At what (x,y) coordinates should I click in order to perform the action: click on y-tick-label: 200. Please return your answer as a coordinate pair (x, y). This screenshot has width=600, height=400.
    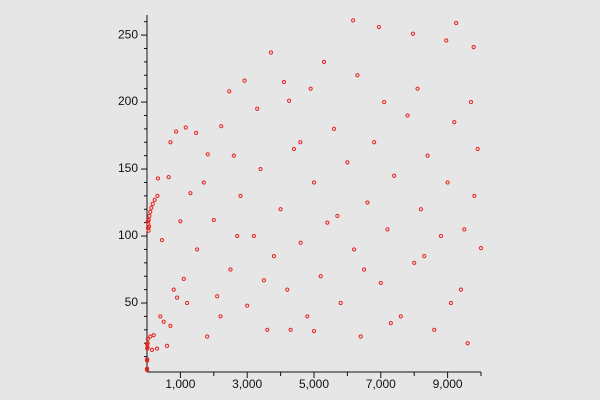
    Looking at the image, I should click on (128, 101).